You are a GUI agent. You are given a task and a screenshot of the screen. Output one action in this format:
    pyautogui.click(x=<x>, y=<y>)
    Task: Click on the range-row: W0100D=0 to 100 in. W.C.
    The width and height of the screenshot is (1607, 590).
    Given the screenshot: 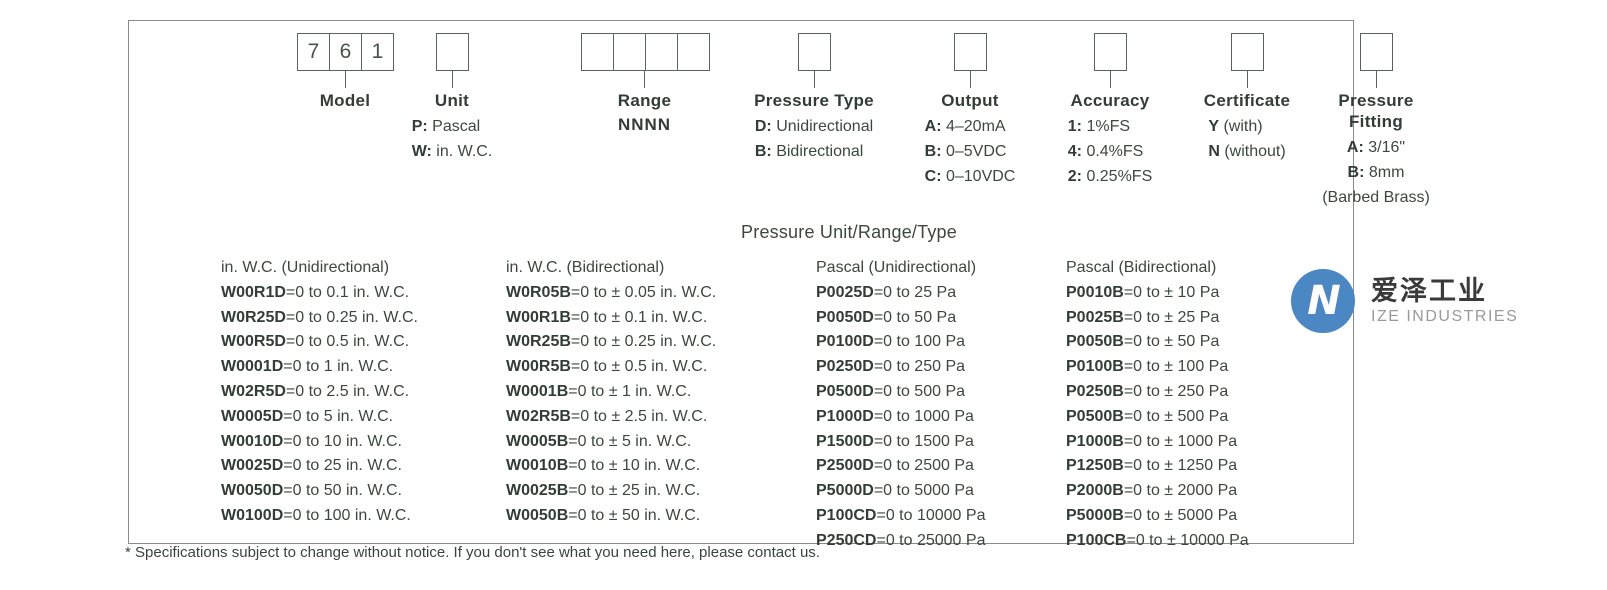 What is the action you would take?
    pyautogui.click(x=316, y=515)
    